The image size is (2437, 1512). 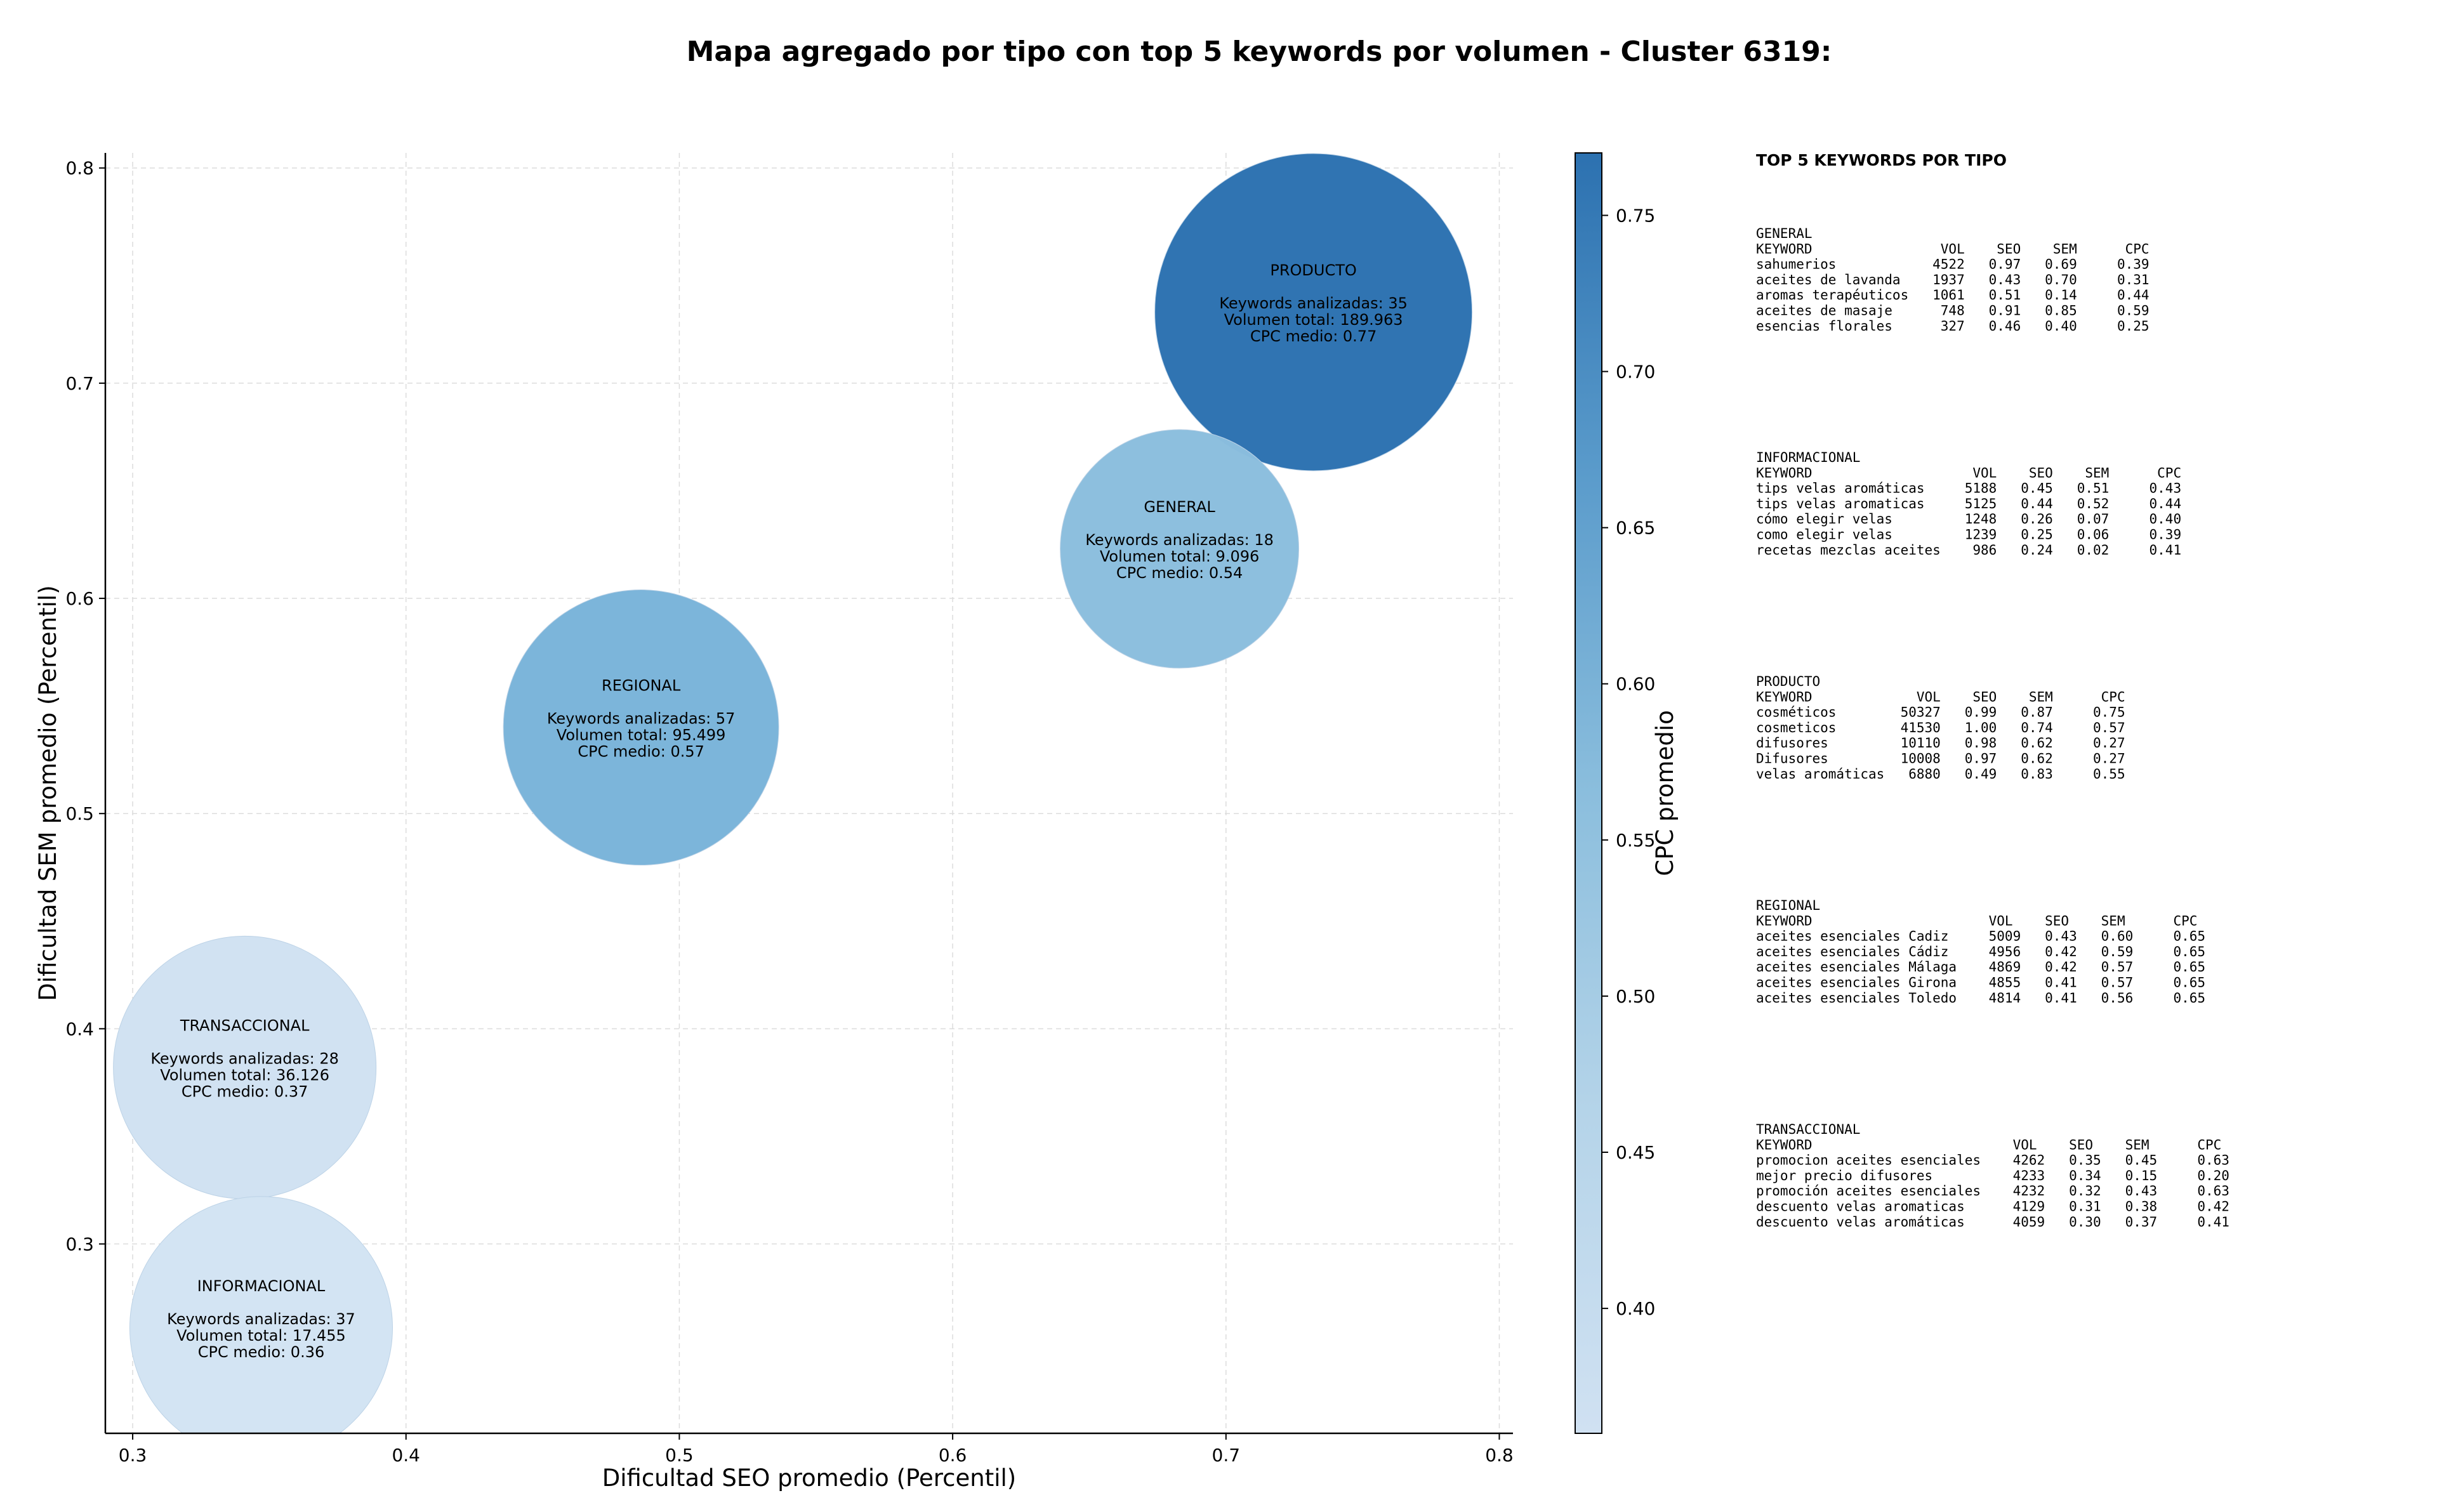 What do you see at coordinates (1953, 295) in the screenshot?
I see `panel-table-row: aromas terapéuticos 1061 0.51 0.14 0.44` at bounding box center [1953, 295].